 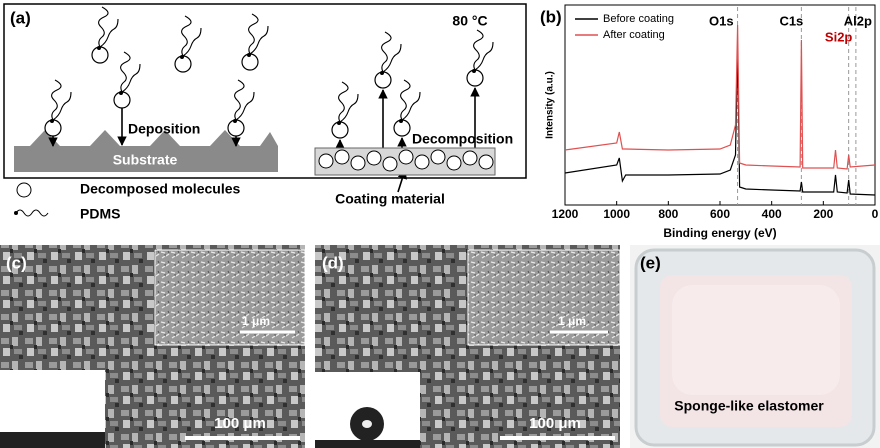 I want to click on legend-pdms, so click(x=32, y=213).